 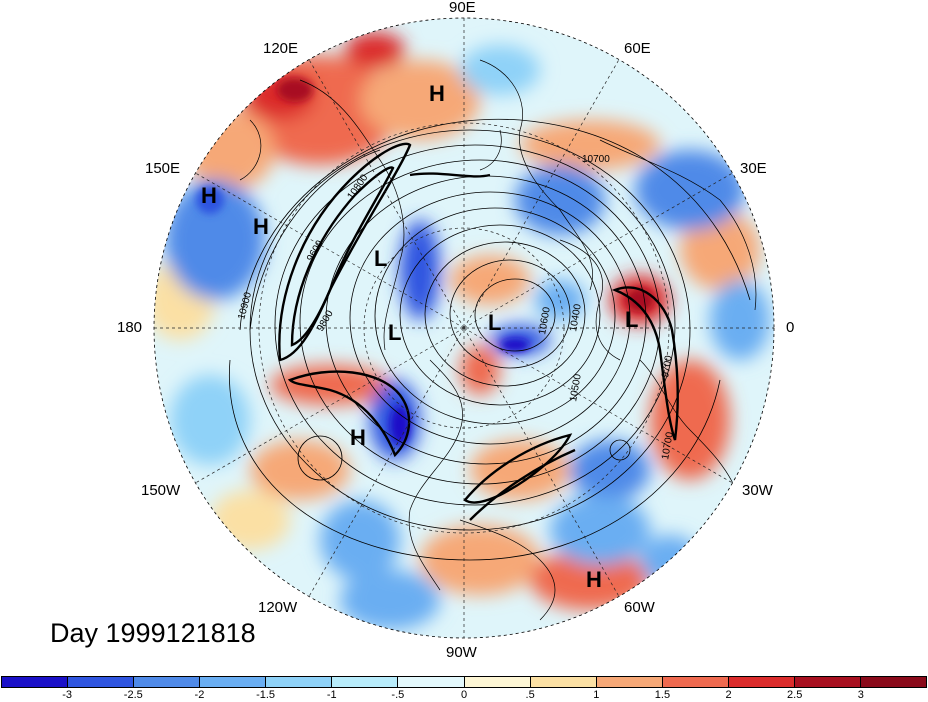 What do you see at coordinates (753, 168) in the screenshot?
I see `lon-label-30e: 30E` at bounding box center [753, 168].